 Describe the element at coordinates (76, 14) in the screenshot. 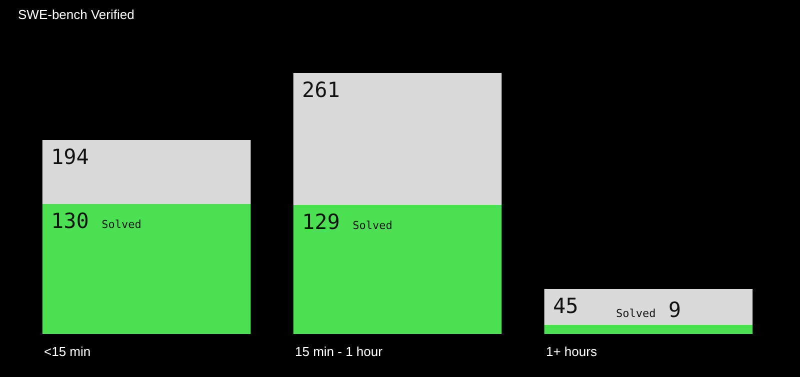

I see `chart-title: SWE-bench Verified` at that location.